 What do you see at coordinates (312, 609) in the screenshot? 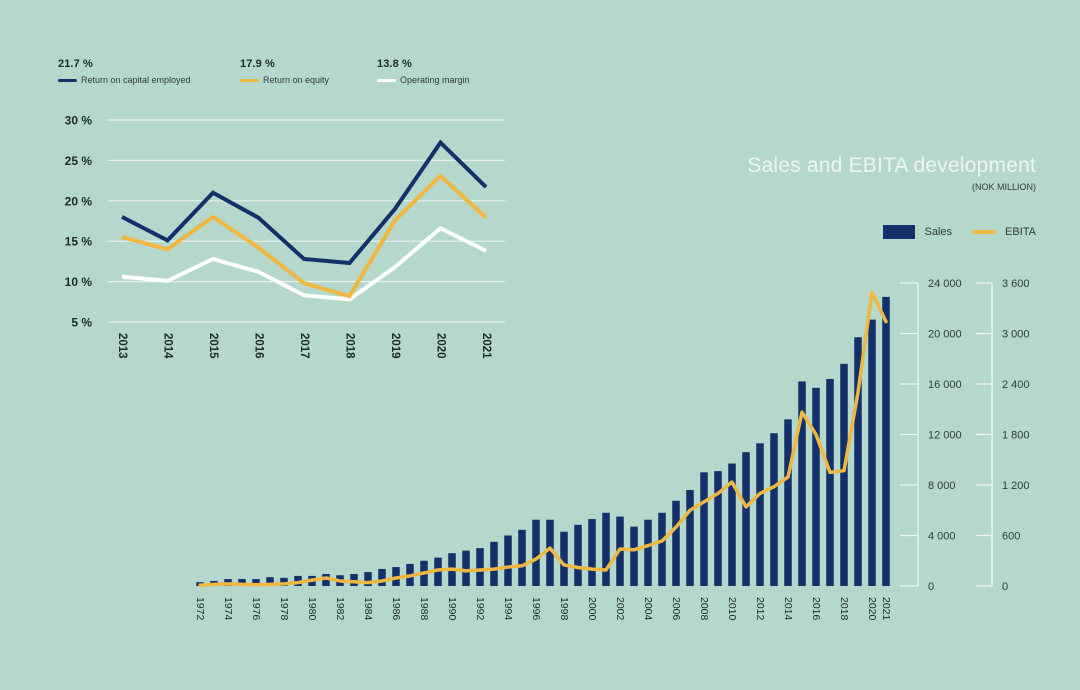
I see `x-tick-label: 1980` at bounding box center [312, 609].